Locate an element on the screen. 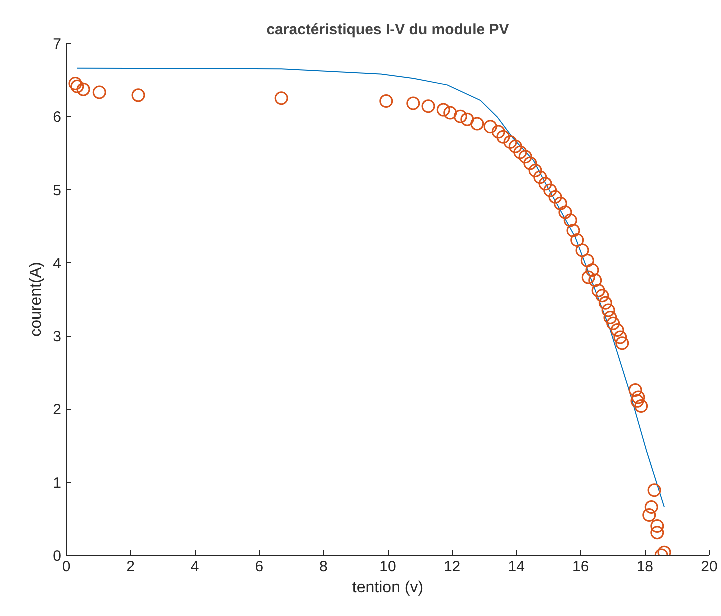 The image size is (721, 616). y-tick-label: 5 is located at coordinates (57, 191).